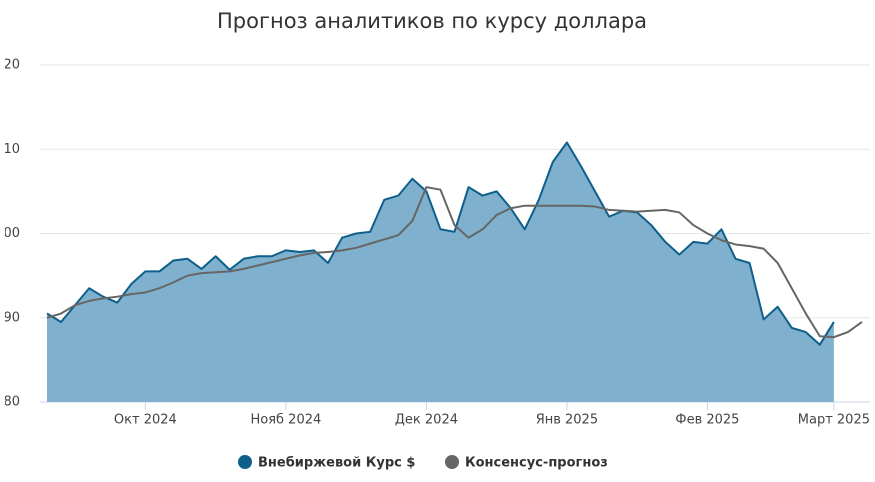 The image size is (875, 482). What do you see at coordinates (707, 420) in the screenshot?
I see `x-tick-label: Фев 2025` at bounding box center [707, 420].